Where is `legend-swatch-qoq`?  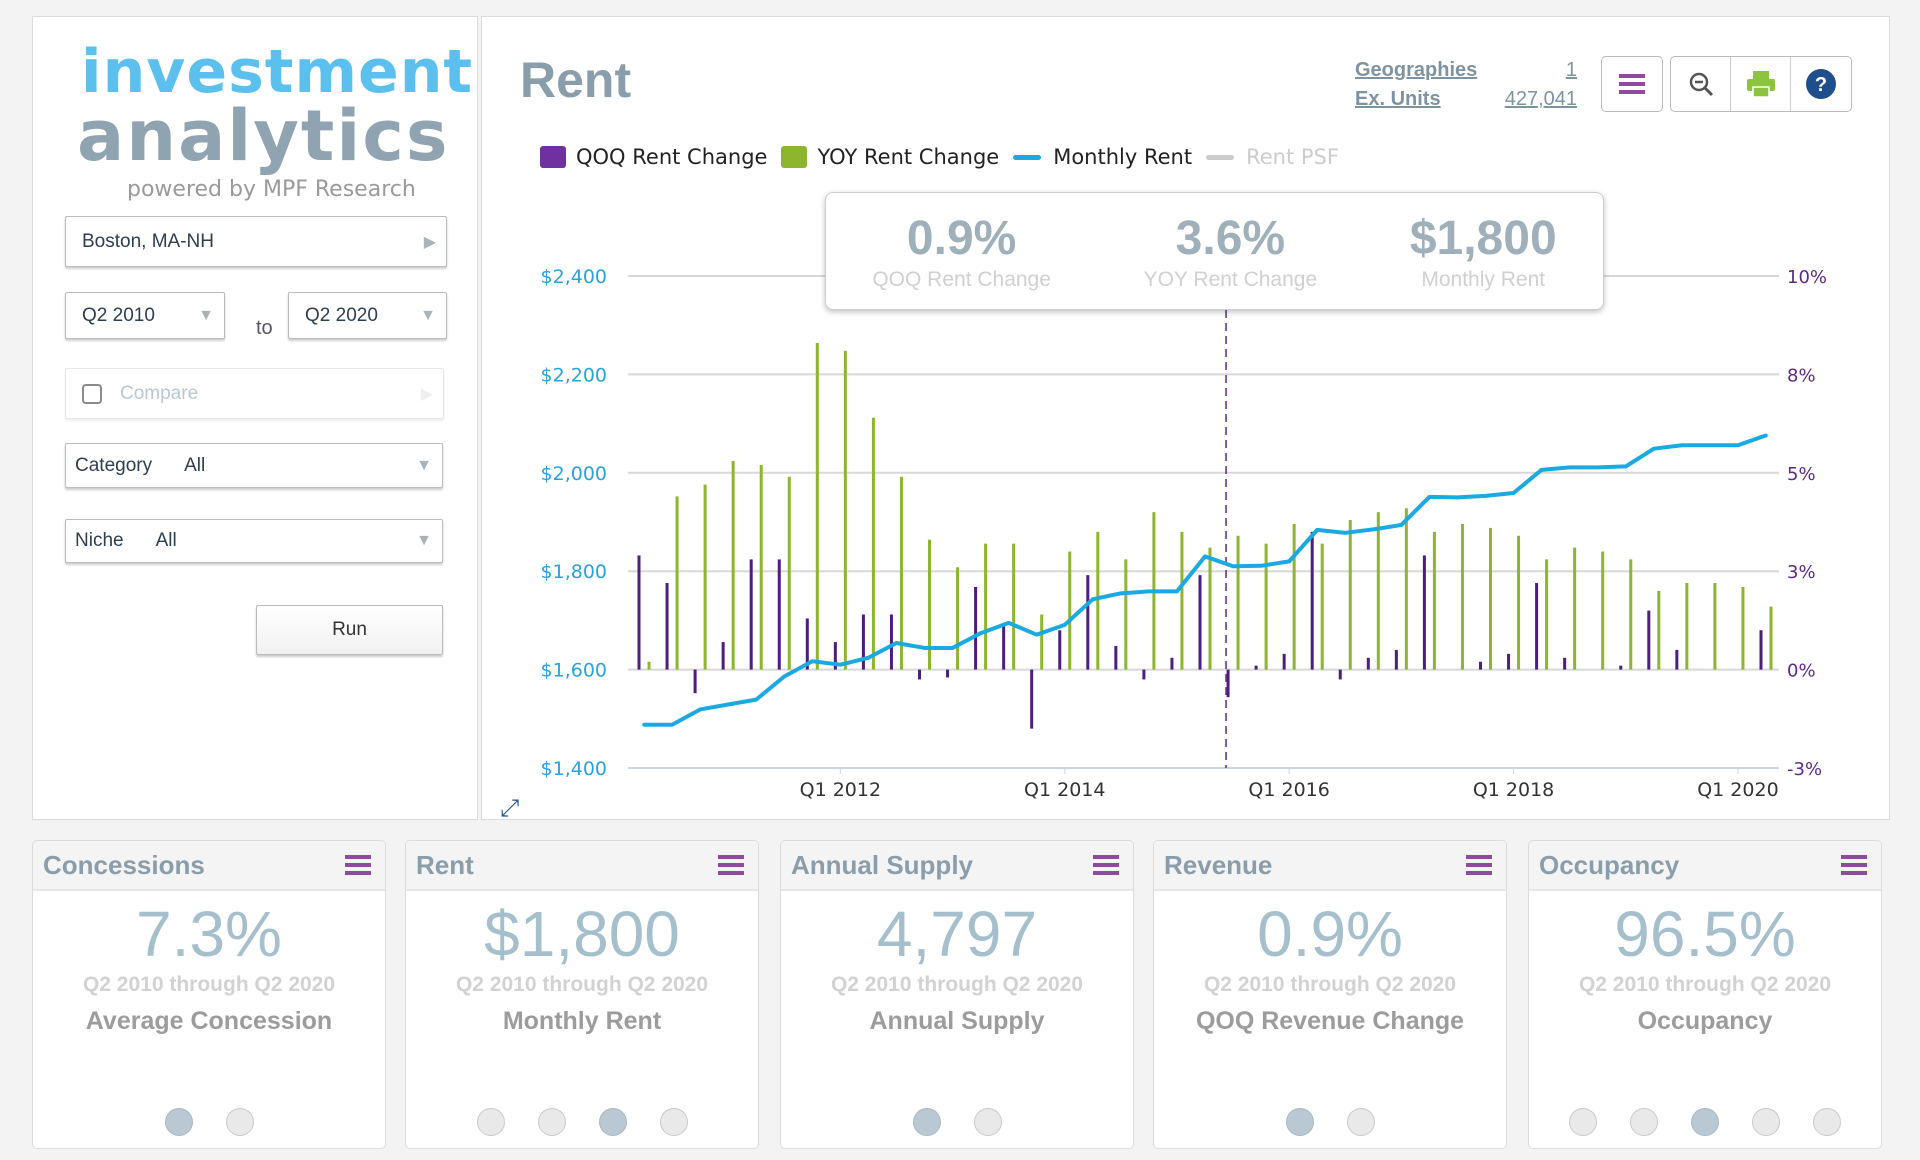
legend-swatch-qoq is located at coordinates (553, 157).